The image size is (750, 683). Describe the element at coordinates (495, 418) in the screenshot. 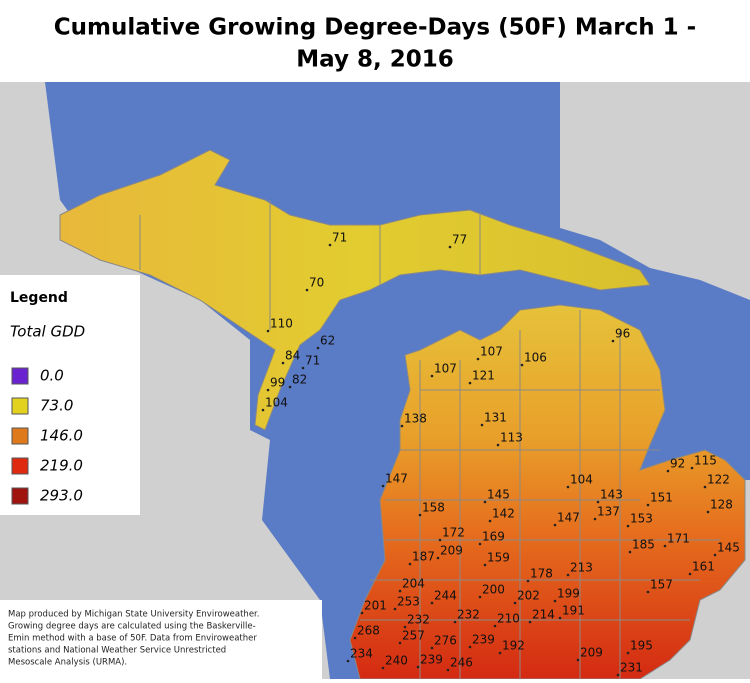

I see `station-value: 131` at that location.